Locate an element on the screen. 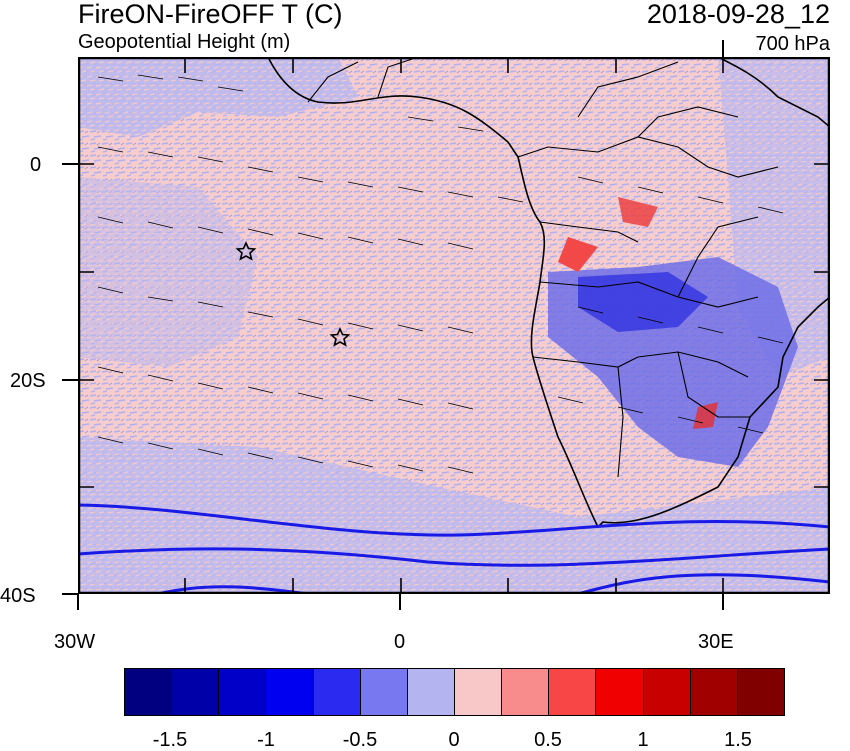 The image size is (850, 751). colorbar-label-0-5: 0.5 is located at coordinates (548, 740).